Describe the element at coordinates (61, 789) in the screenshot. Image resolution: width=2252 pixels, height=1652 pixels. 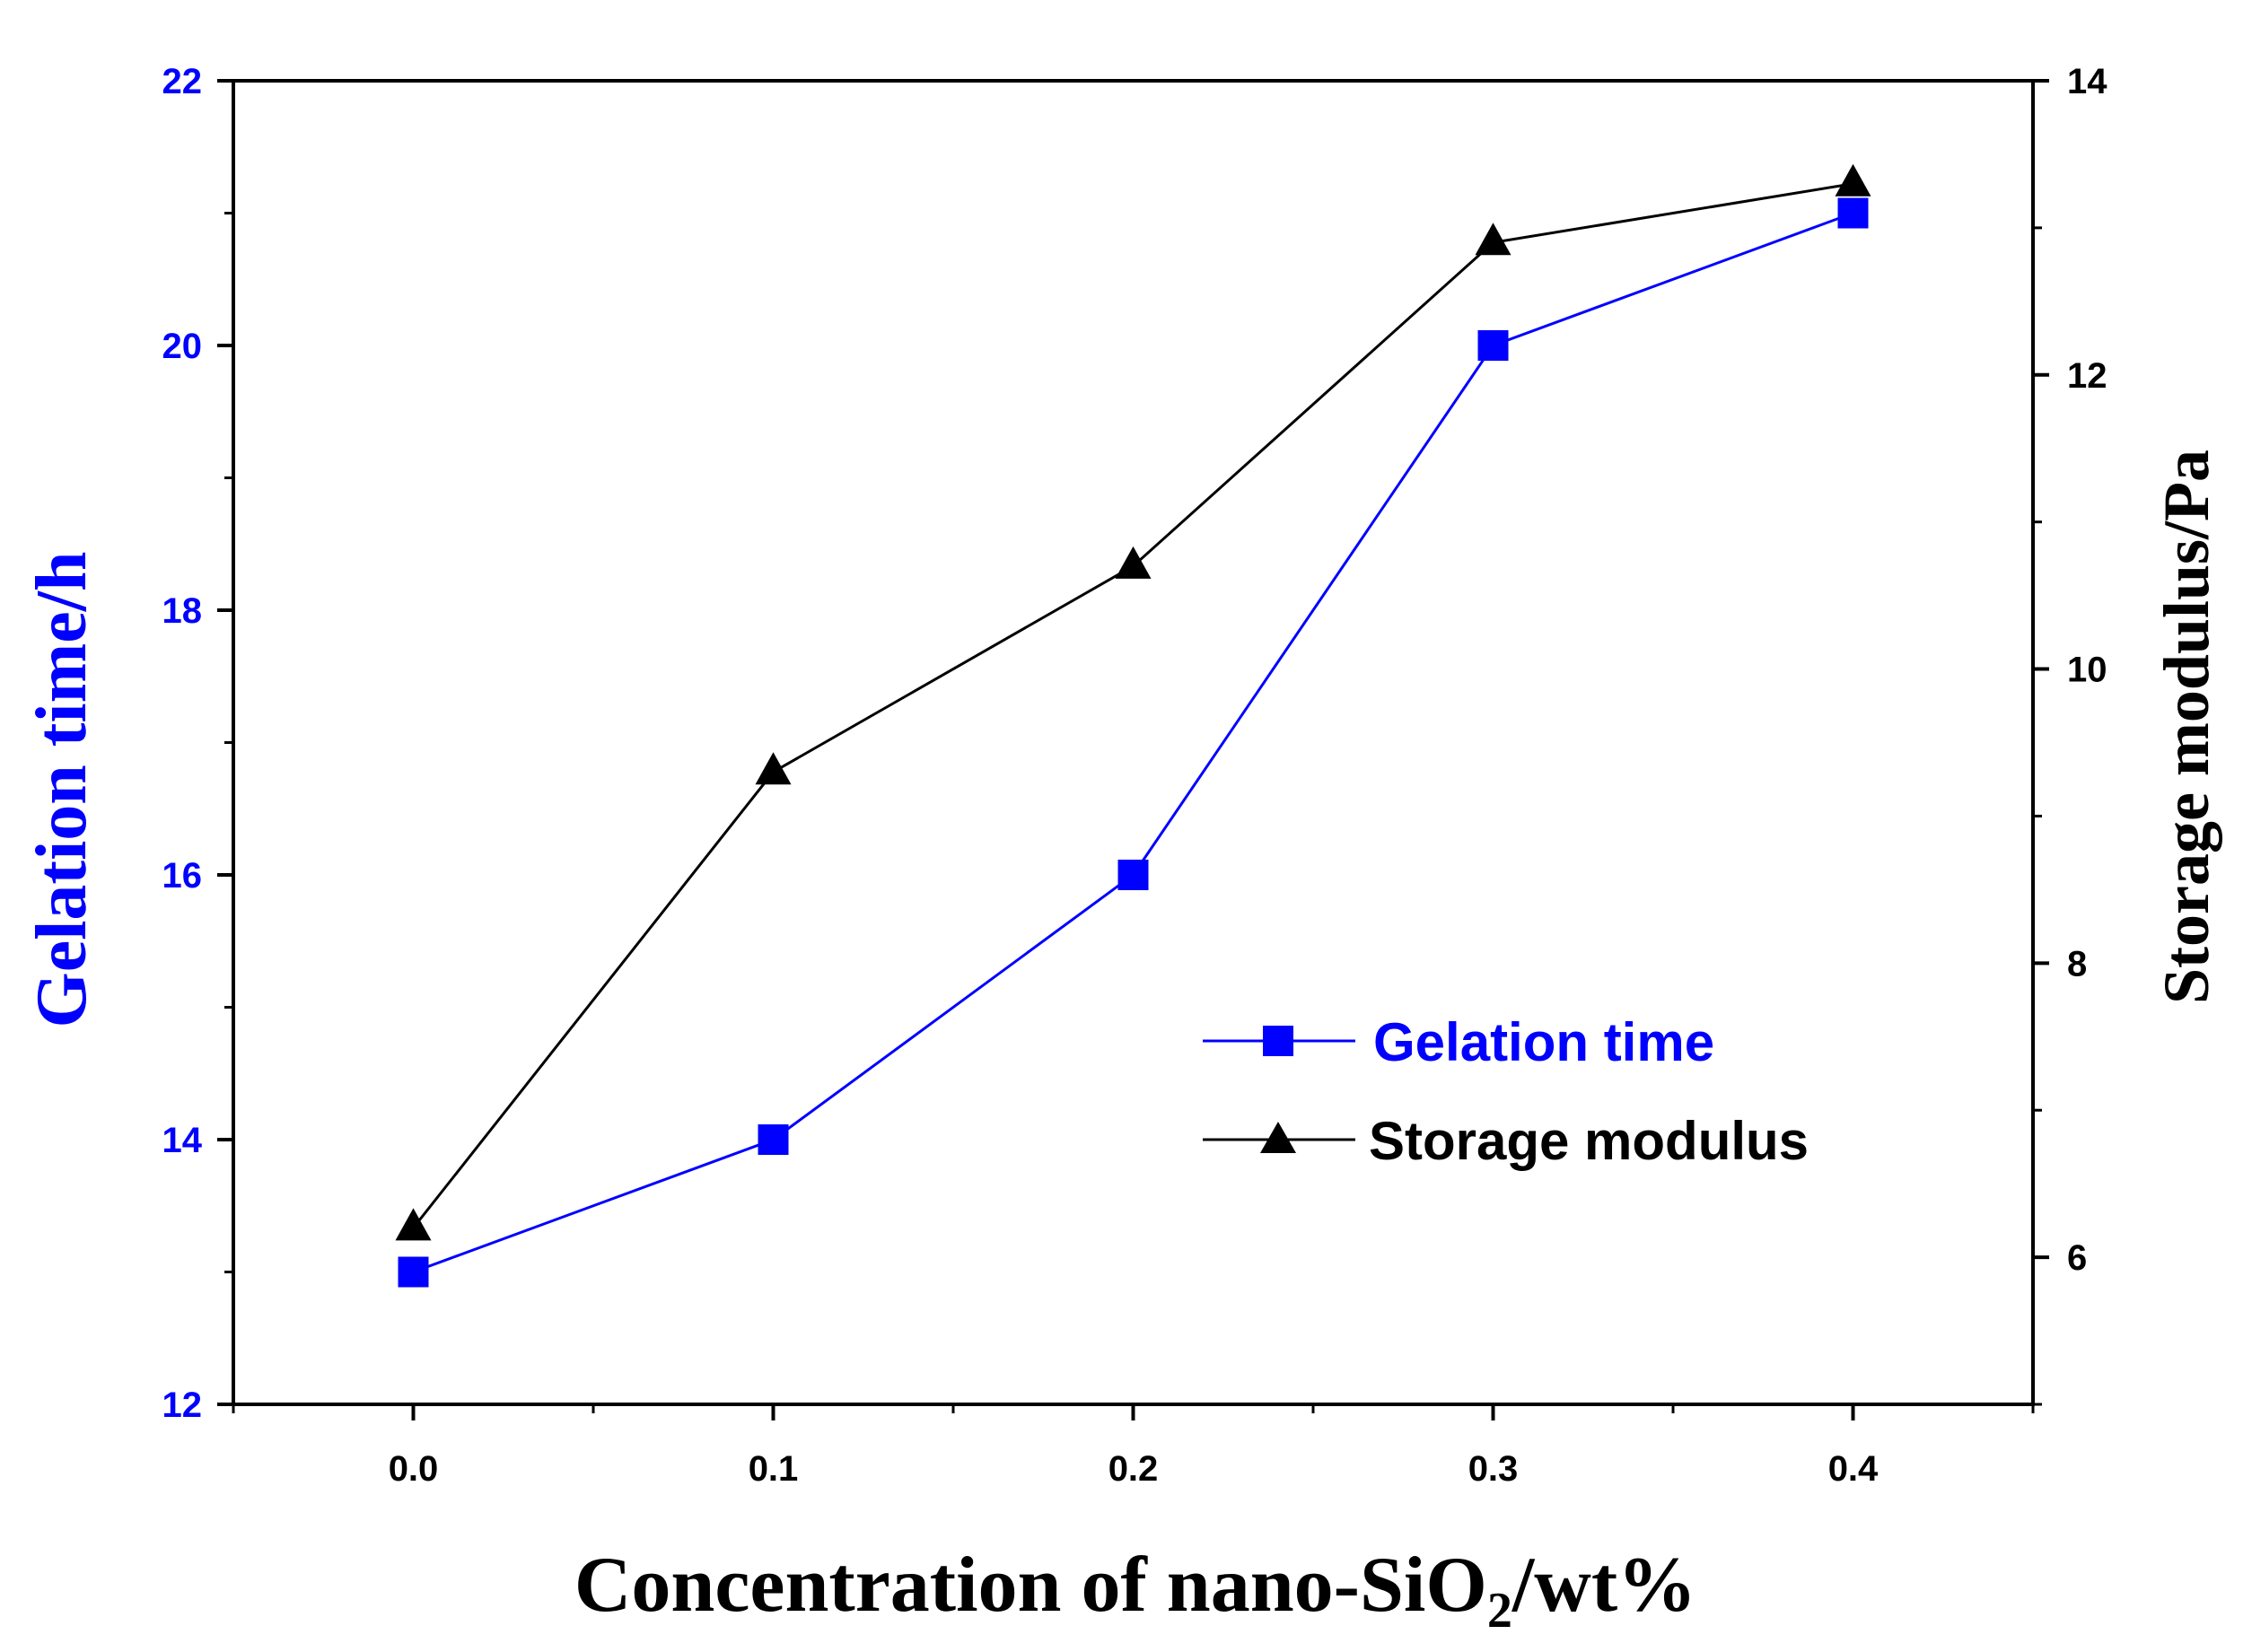
I see `y-axis-left-title: Gelation time/h` at that location.